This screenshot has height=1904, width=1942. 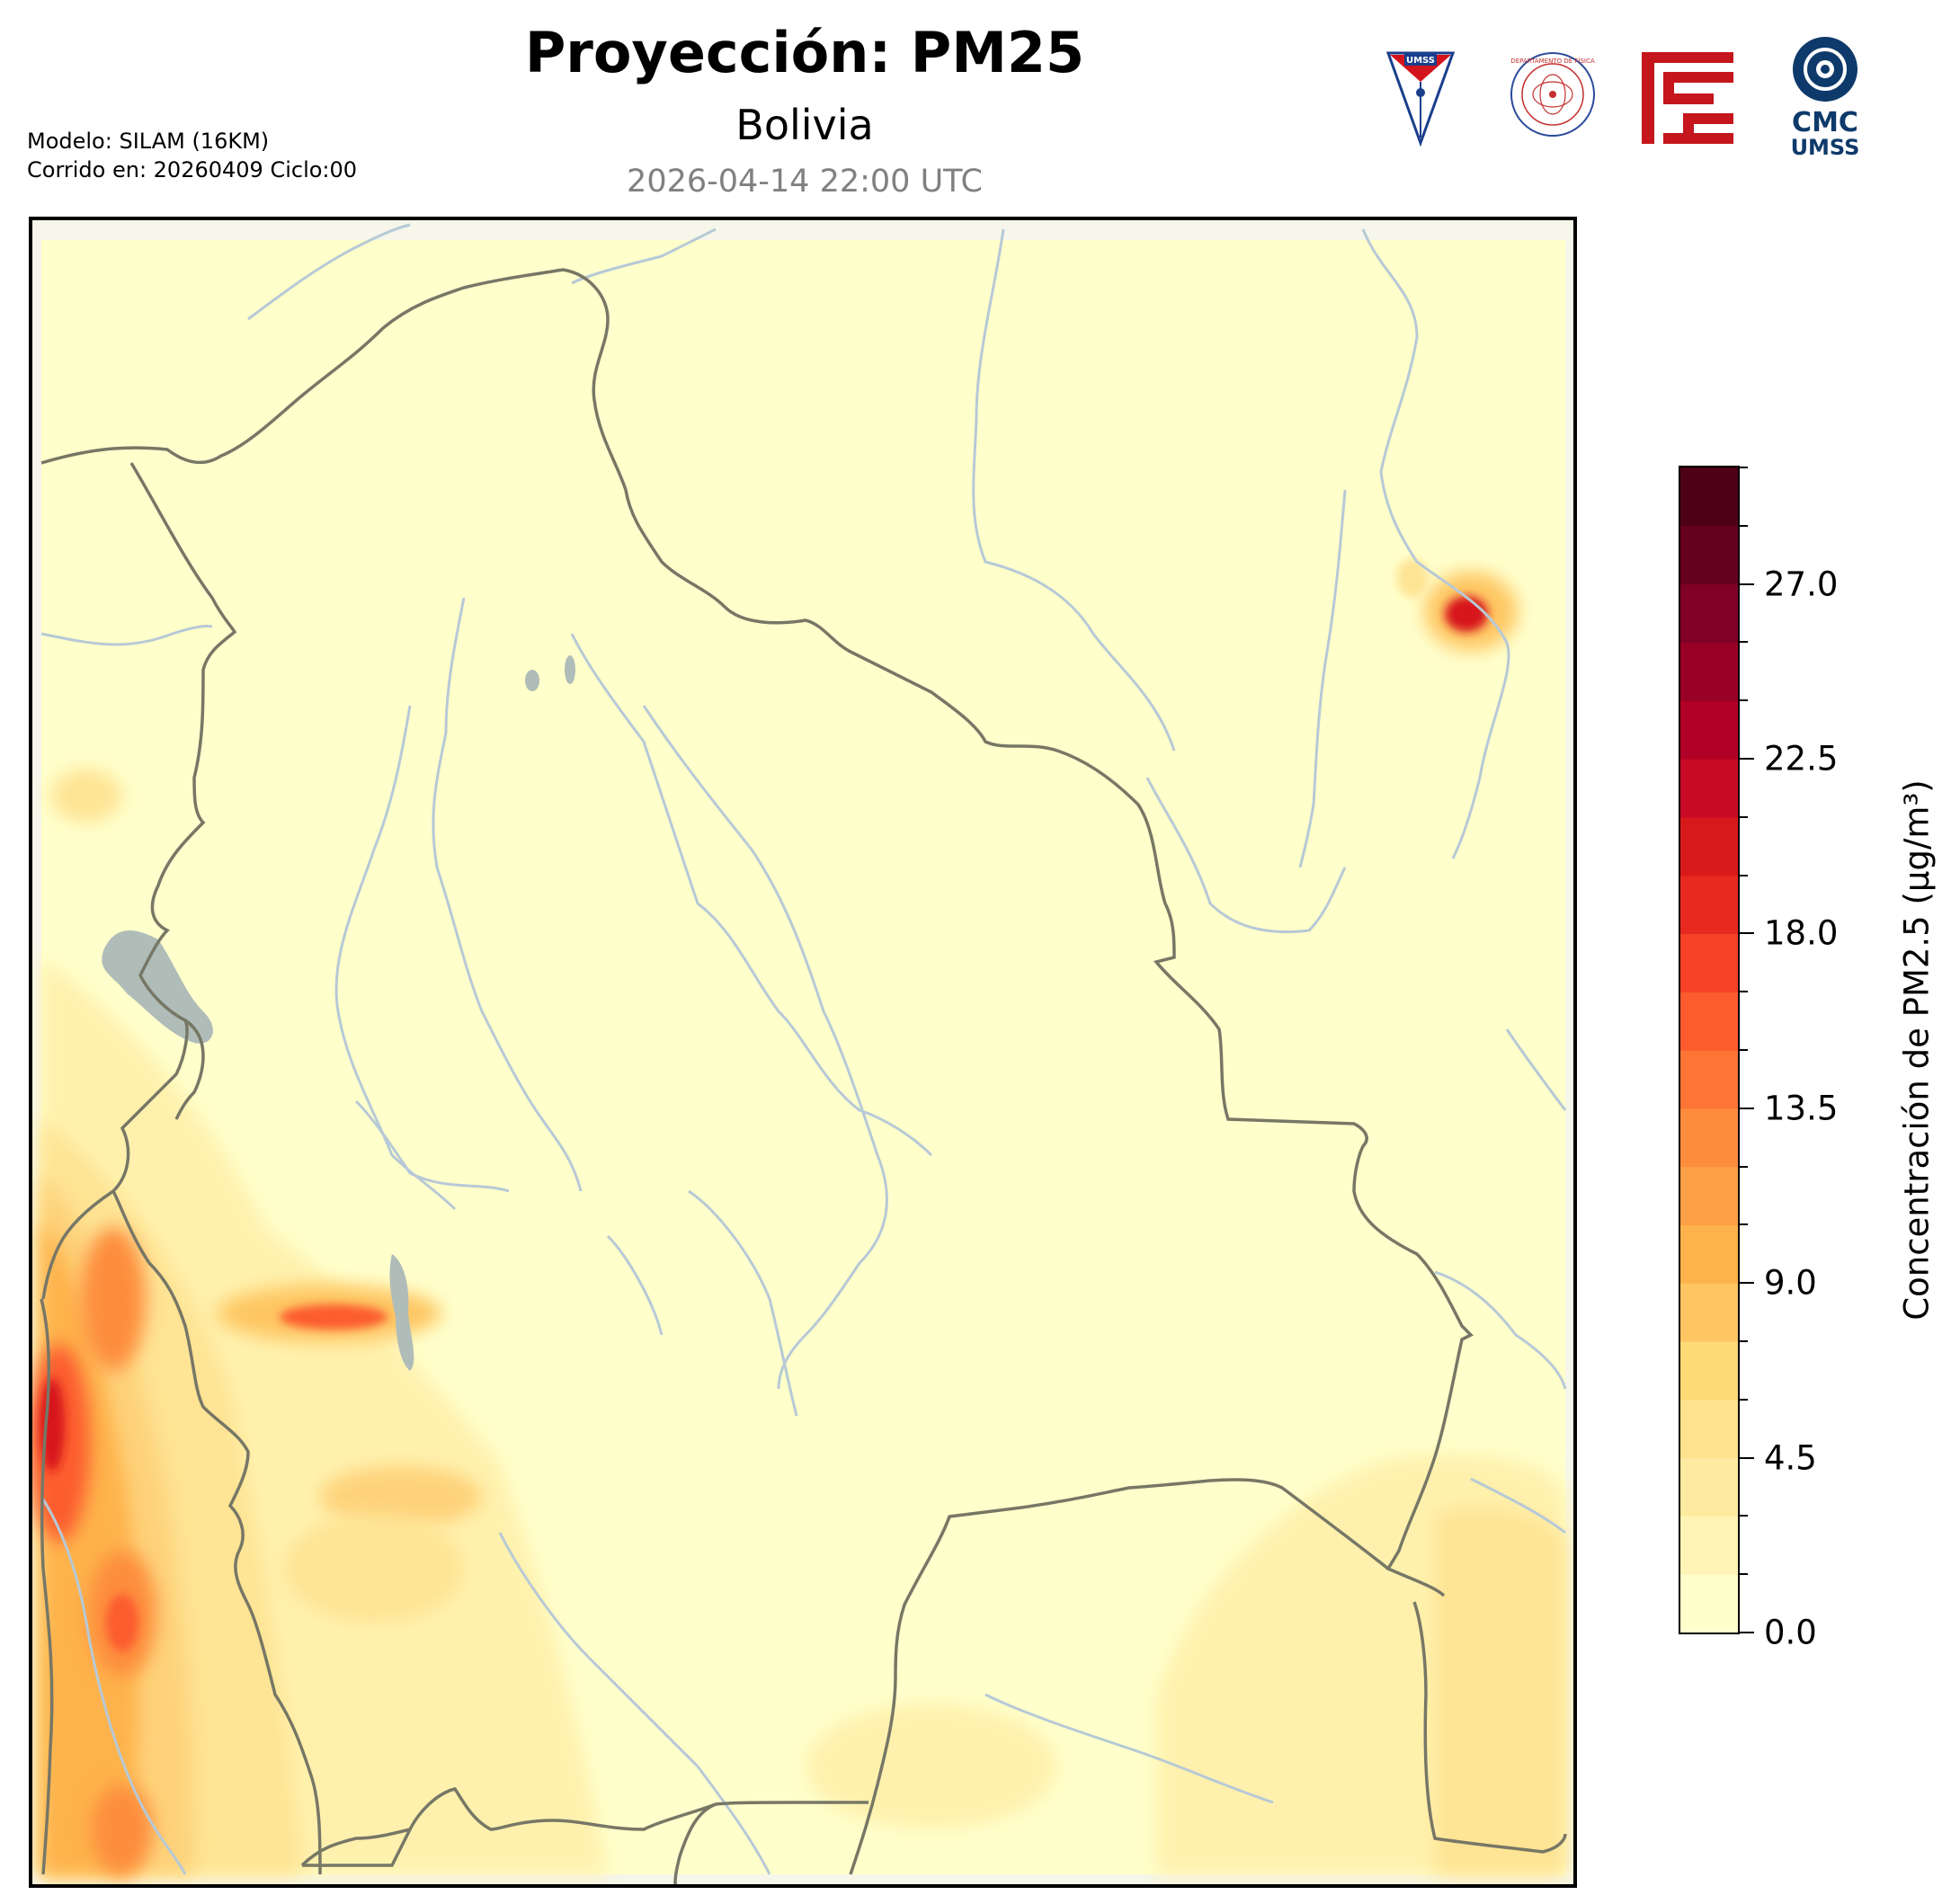 I want to click on river-central, so click(x=635, y=1285).